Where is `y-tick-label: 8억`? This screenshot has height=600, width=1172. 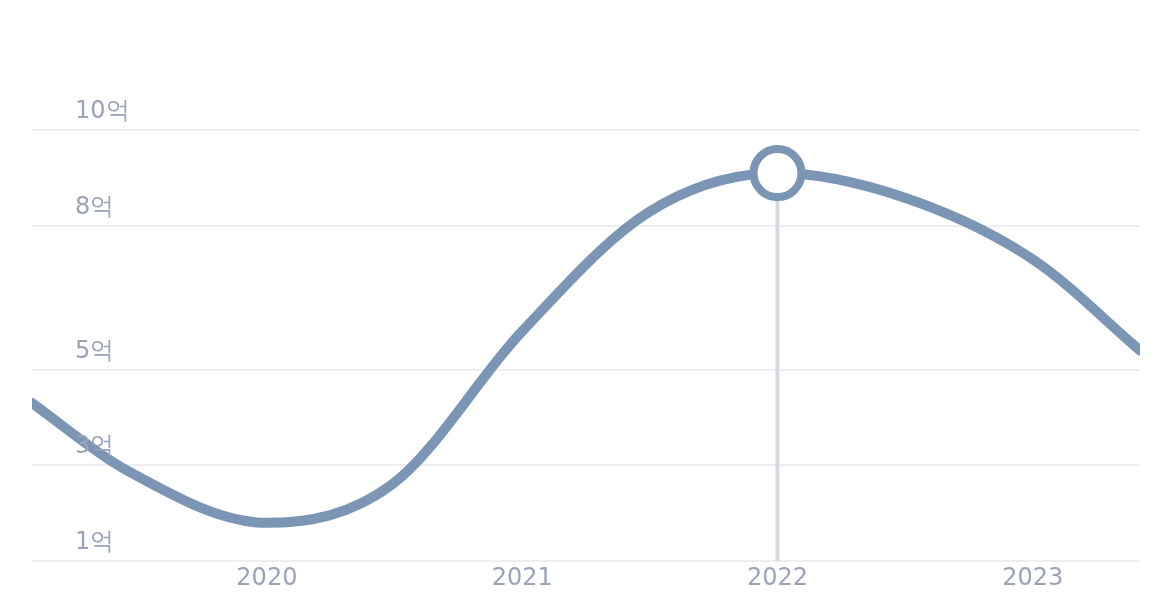 y-tick-label: 8억 is located at coordinates (95, 205).